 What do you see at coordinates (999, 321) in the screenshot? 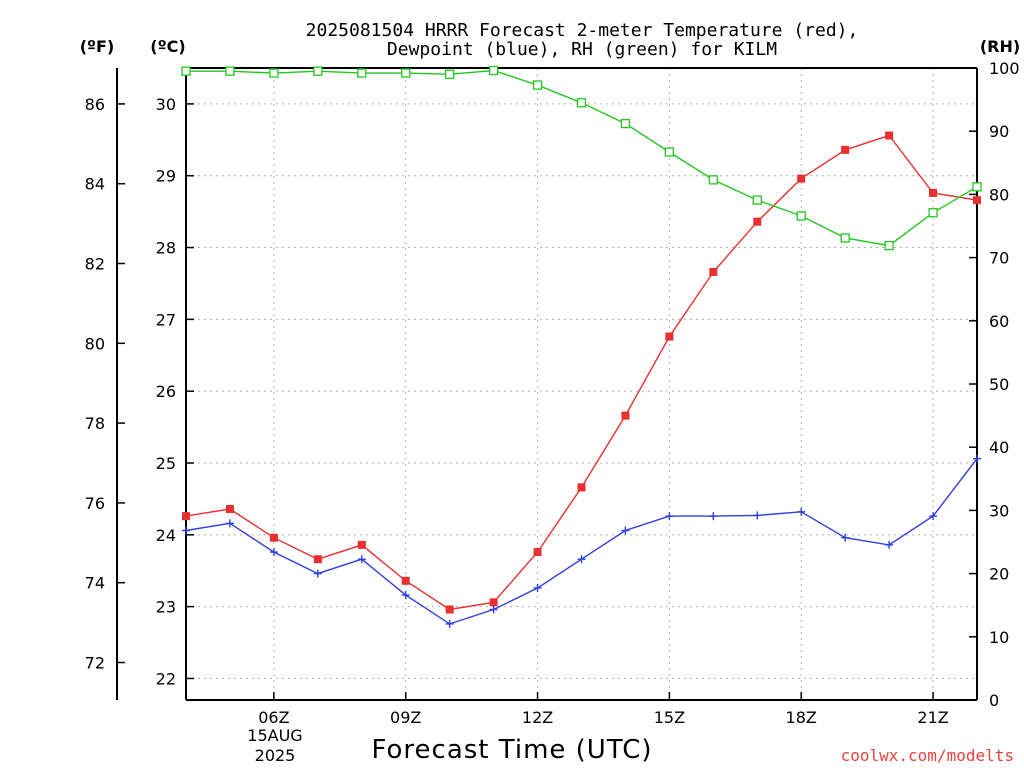
I see `rh-tick-label: 60` at bounding box center [999, 321].